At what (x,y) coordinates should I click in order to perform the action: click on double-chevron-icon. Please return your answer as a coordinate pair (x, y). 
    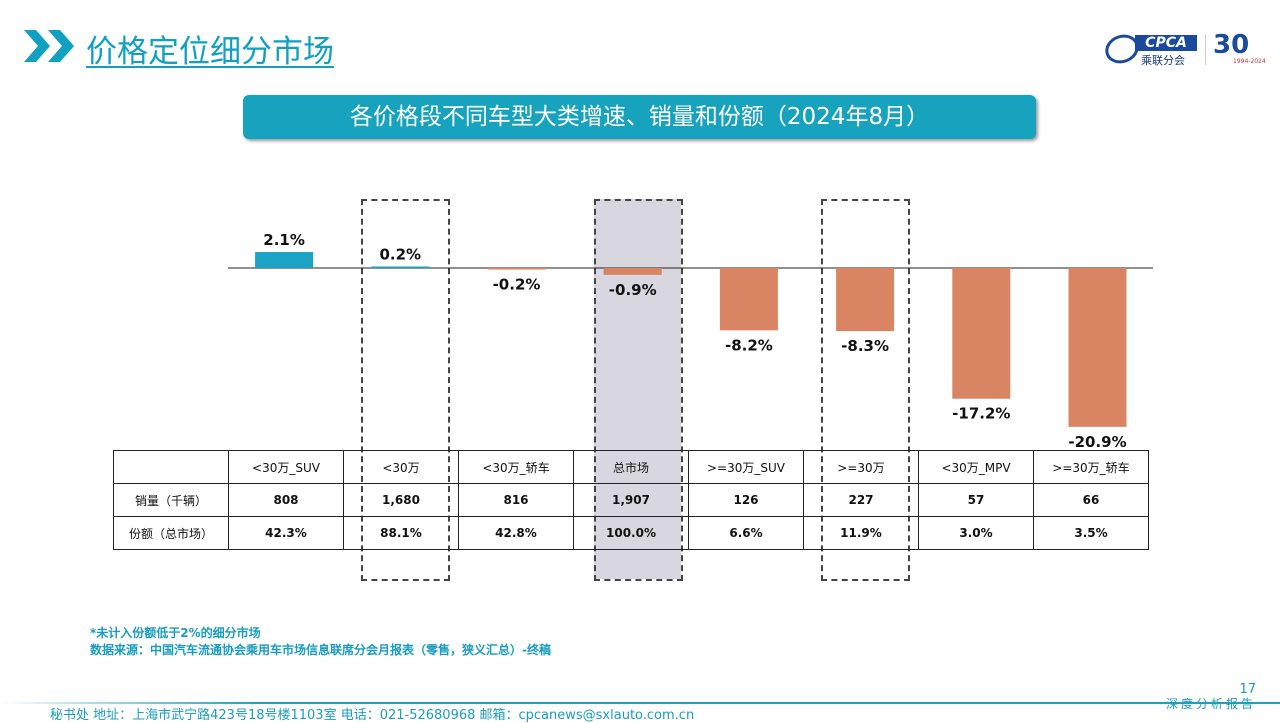
    Looking at the image, I should click on (49, 46).